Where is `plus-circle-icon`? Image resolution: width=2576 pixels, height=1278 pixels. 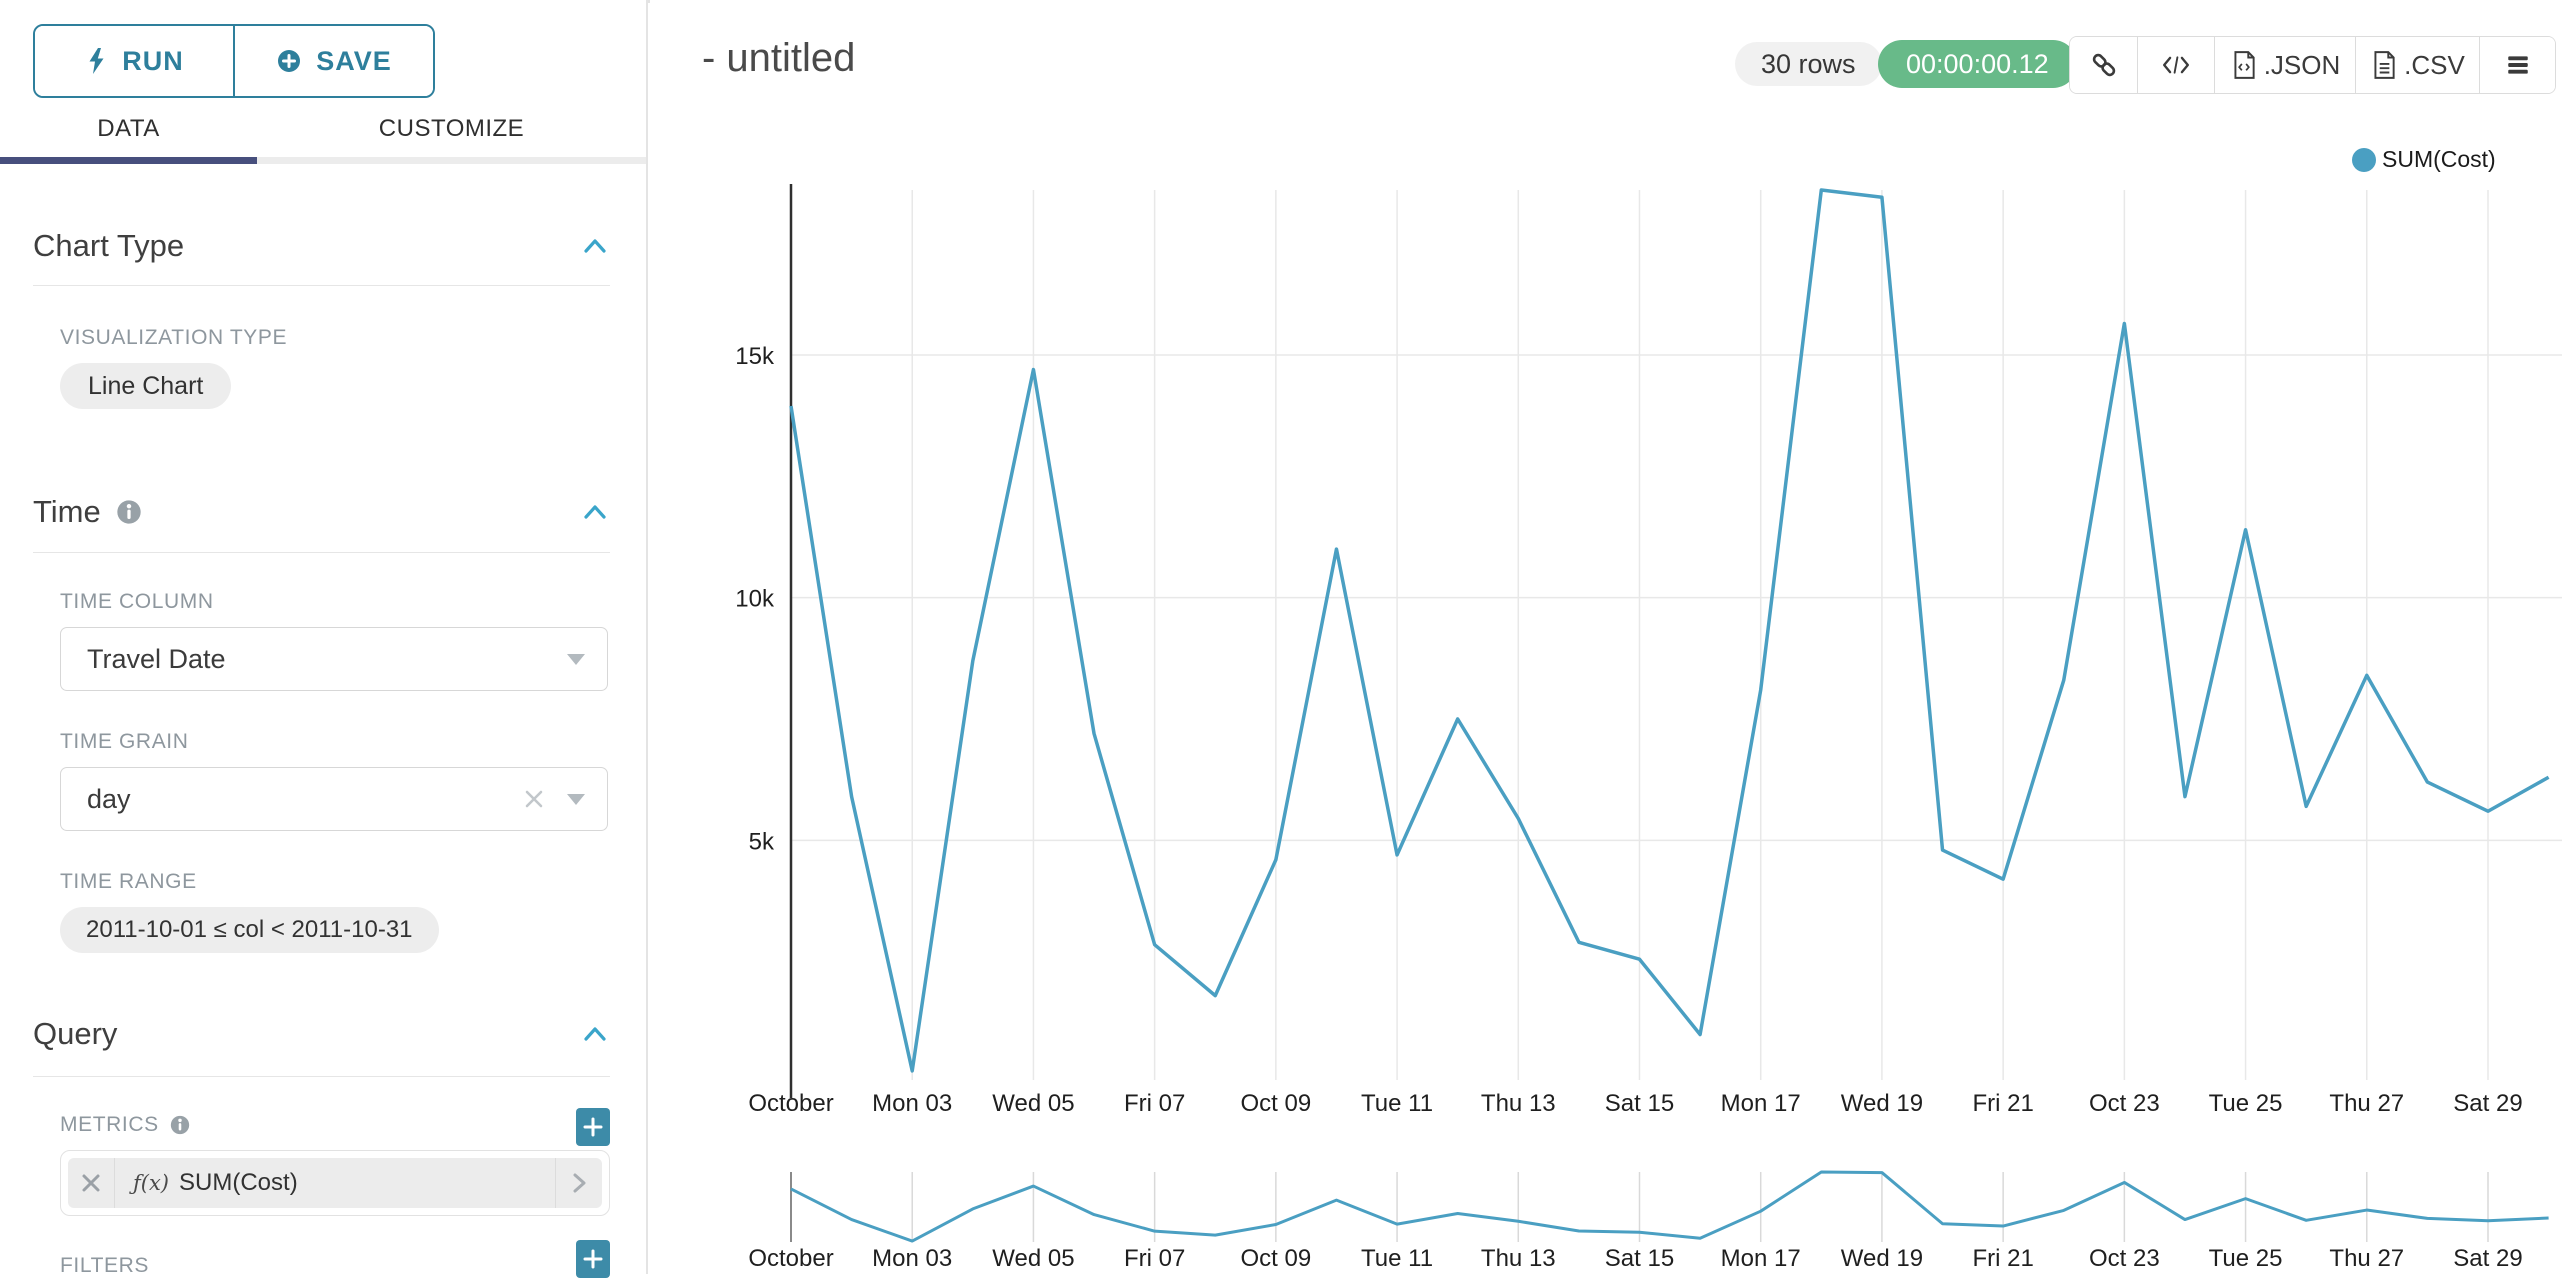 plus-circle-icon is located at coordinates (289, 61).